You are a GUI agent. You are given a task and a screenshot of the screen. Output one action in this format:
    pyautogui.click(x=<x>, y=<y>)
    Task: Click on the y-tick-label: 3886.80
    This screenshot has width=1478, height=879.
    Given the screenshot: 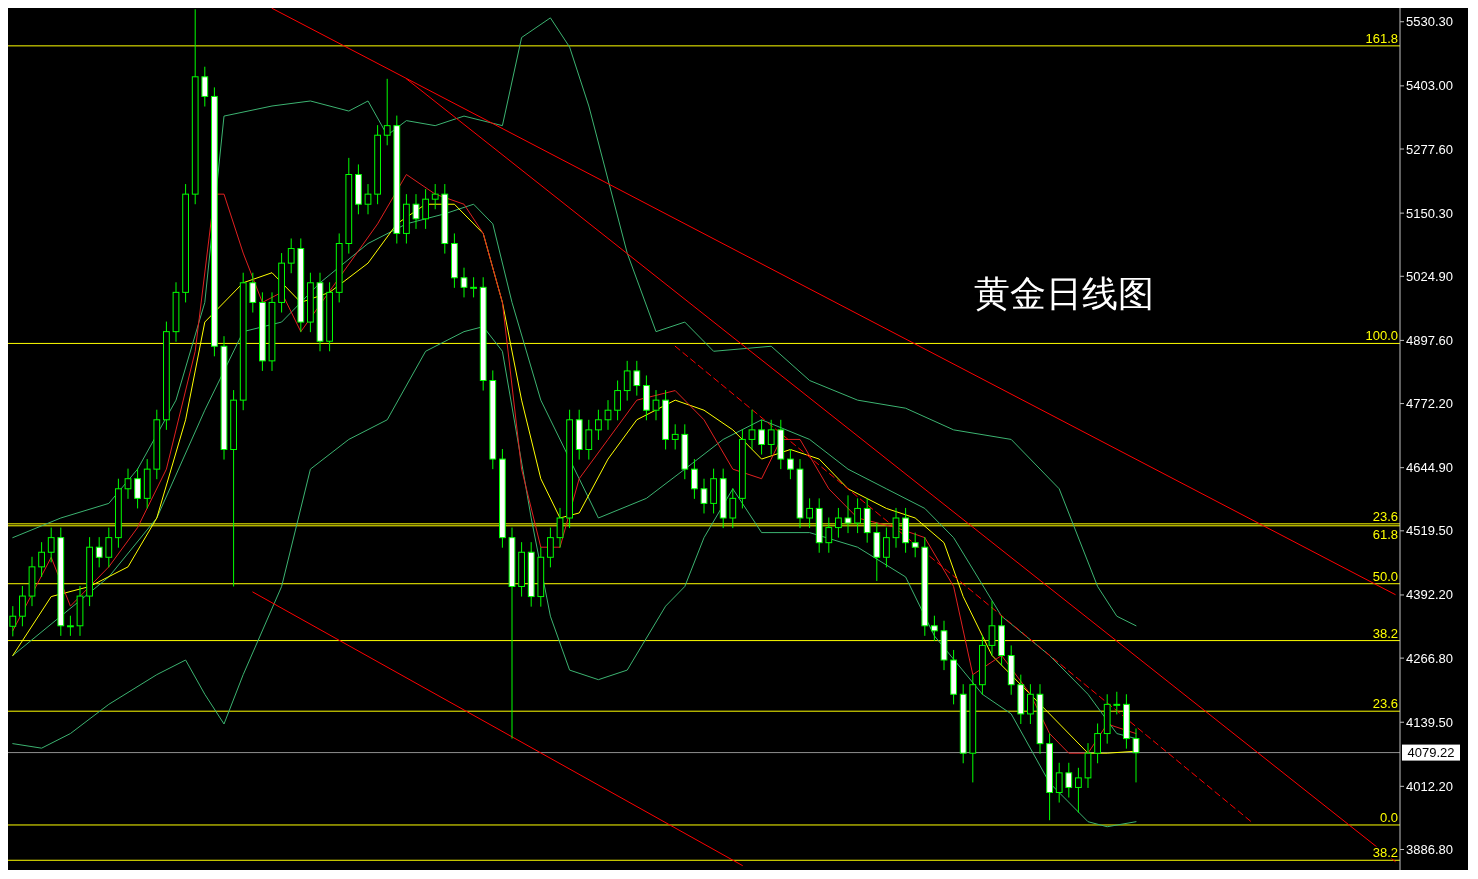 What is the action you would take?
    pyautogui.click(x=1429, y=849)
    